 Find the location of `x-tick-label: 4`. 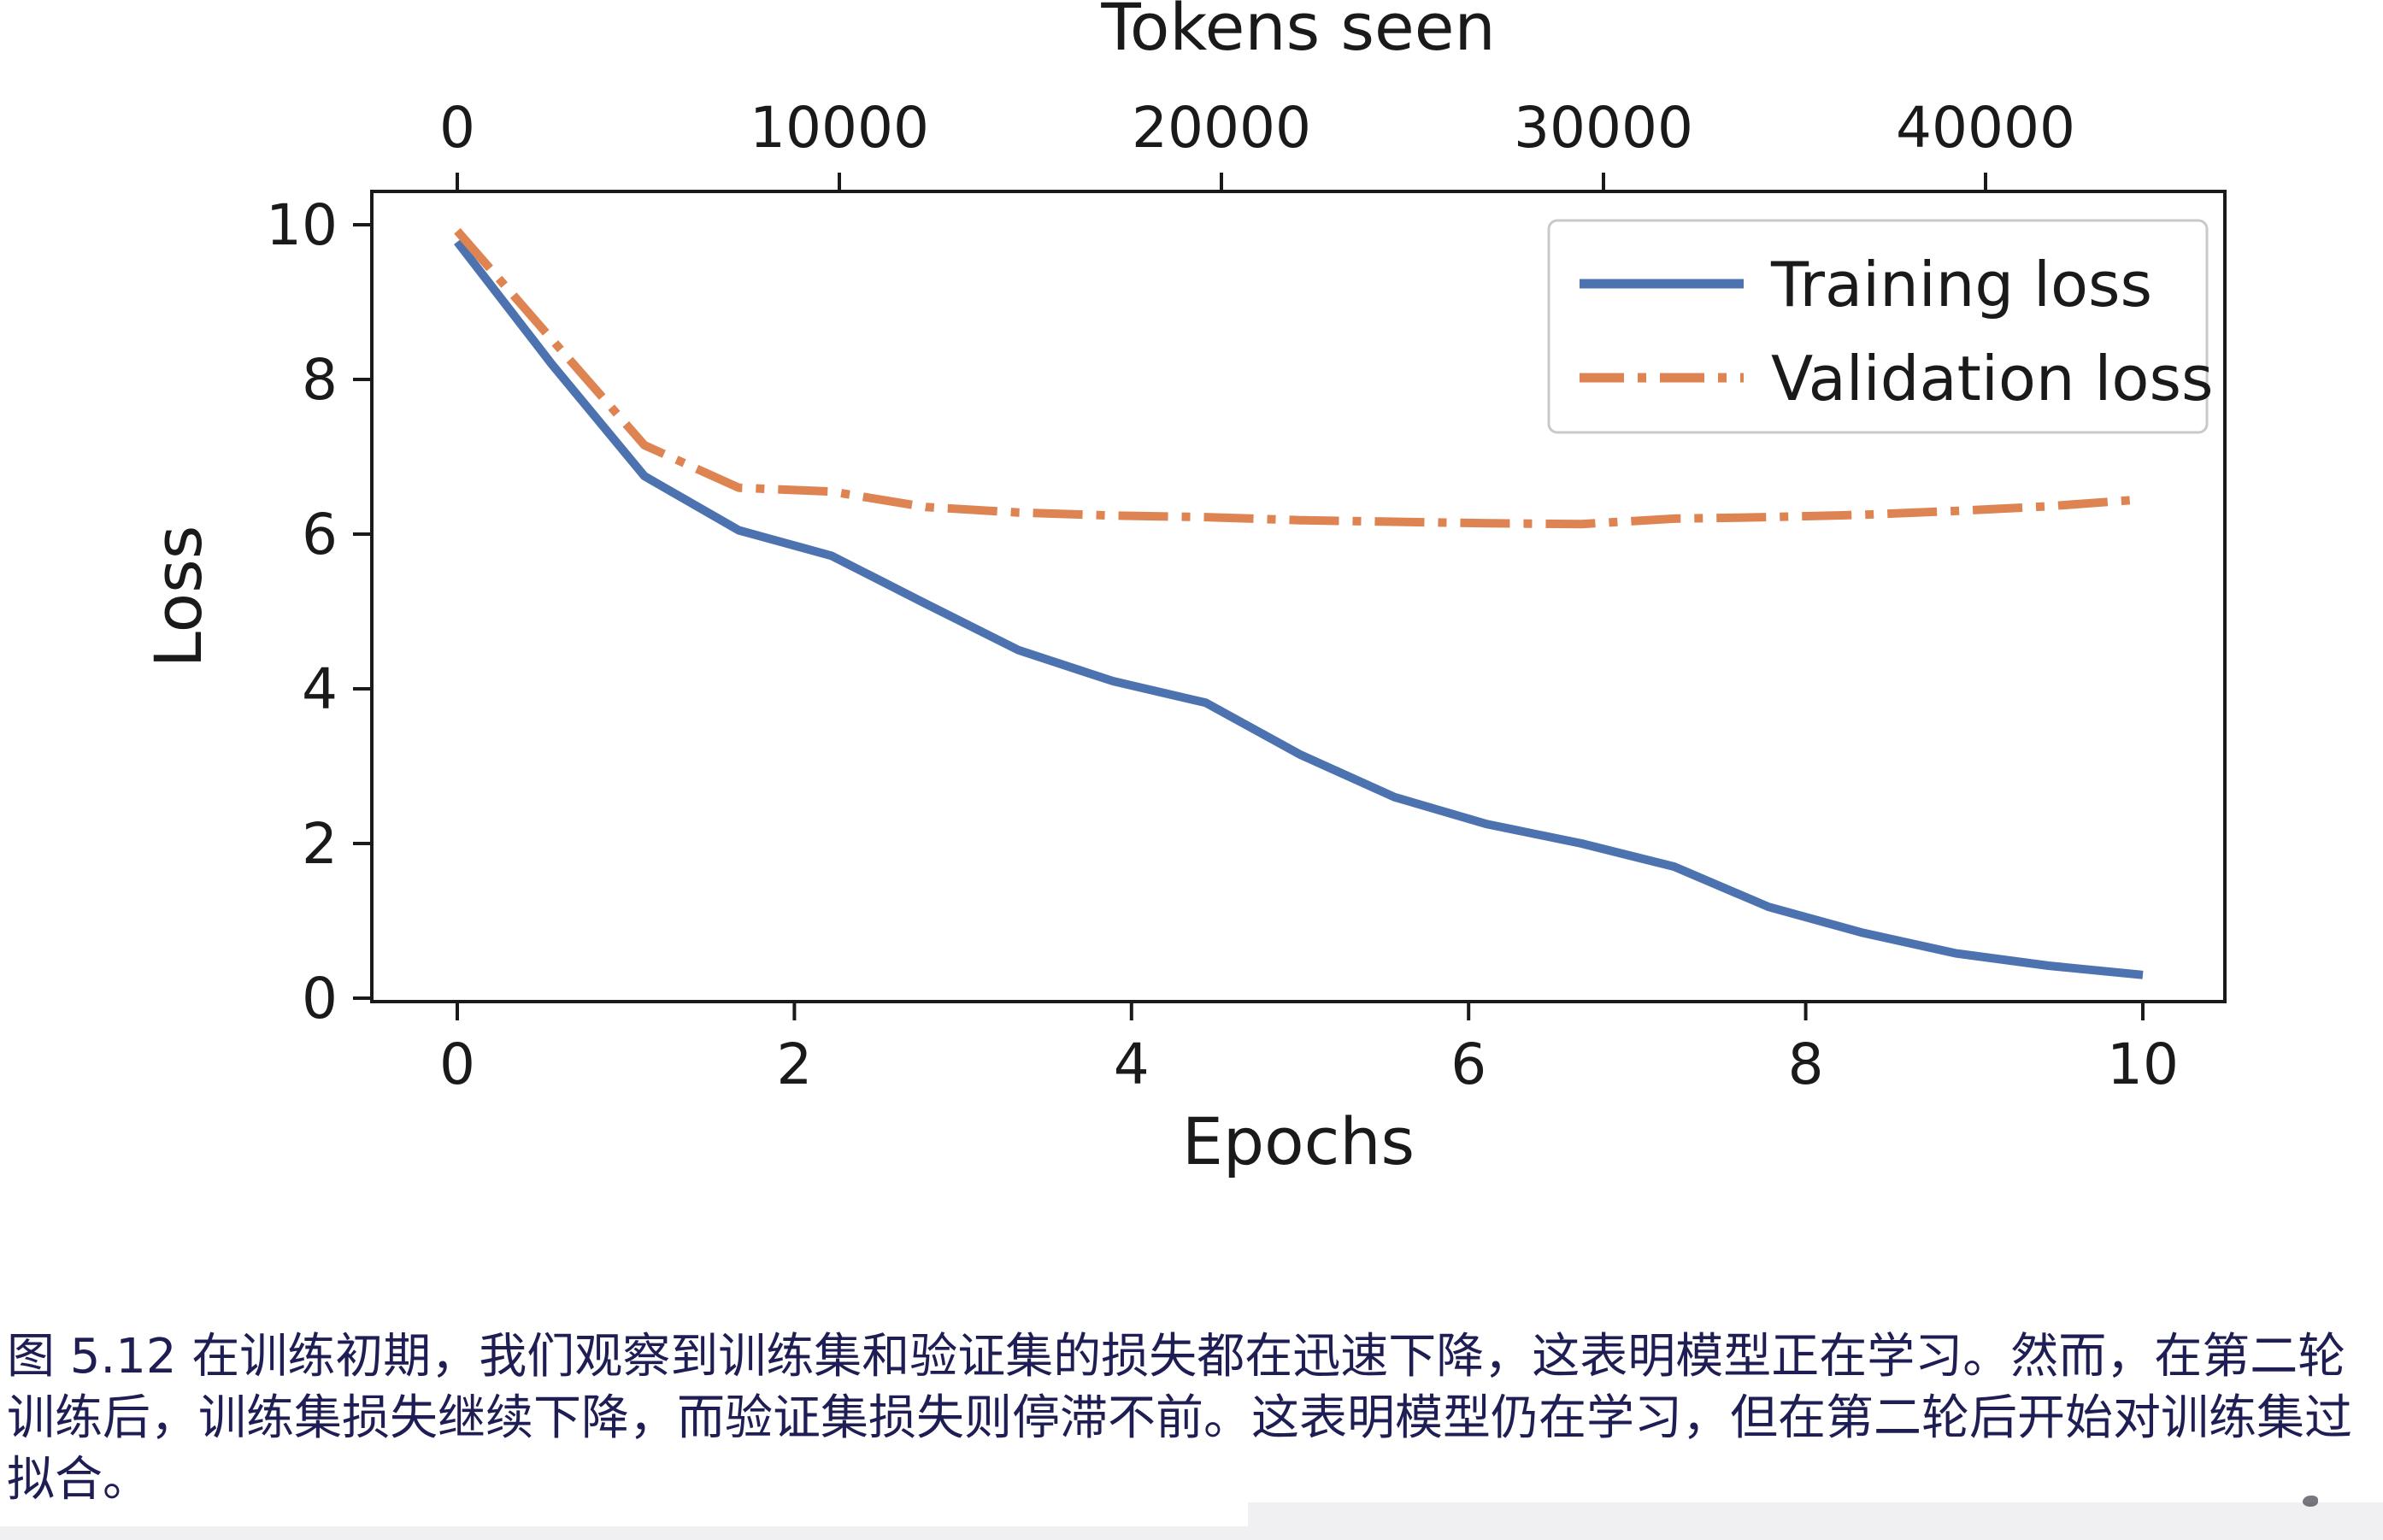

x-tick-label: 4 is located at coordinates (1132, 1064).